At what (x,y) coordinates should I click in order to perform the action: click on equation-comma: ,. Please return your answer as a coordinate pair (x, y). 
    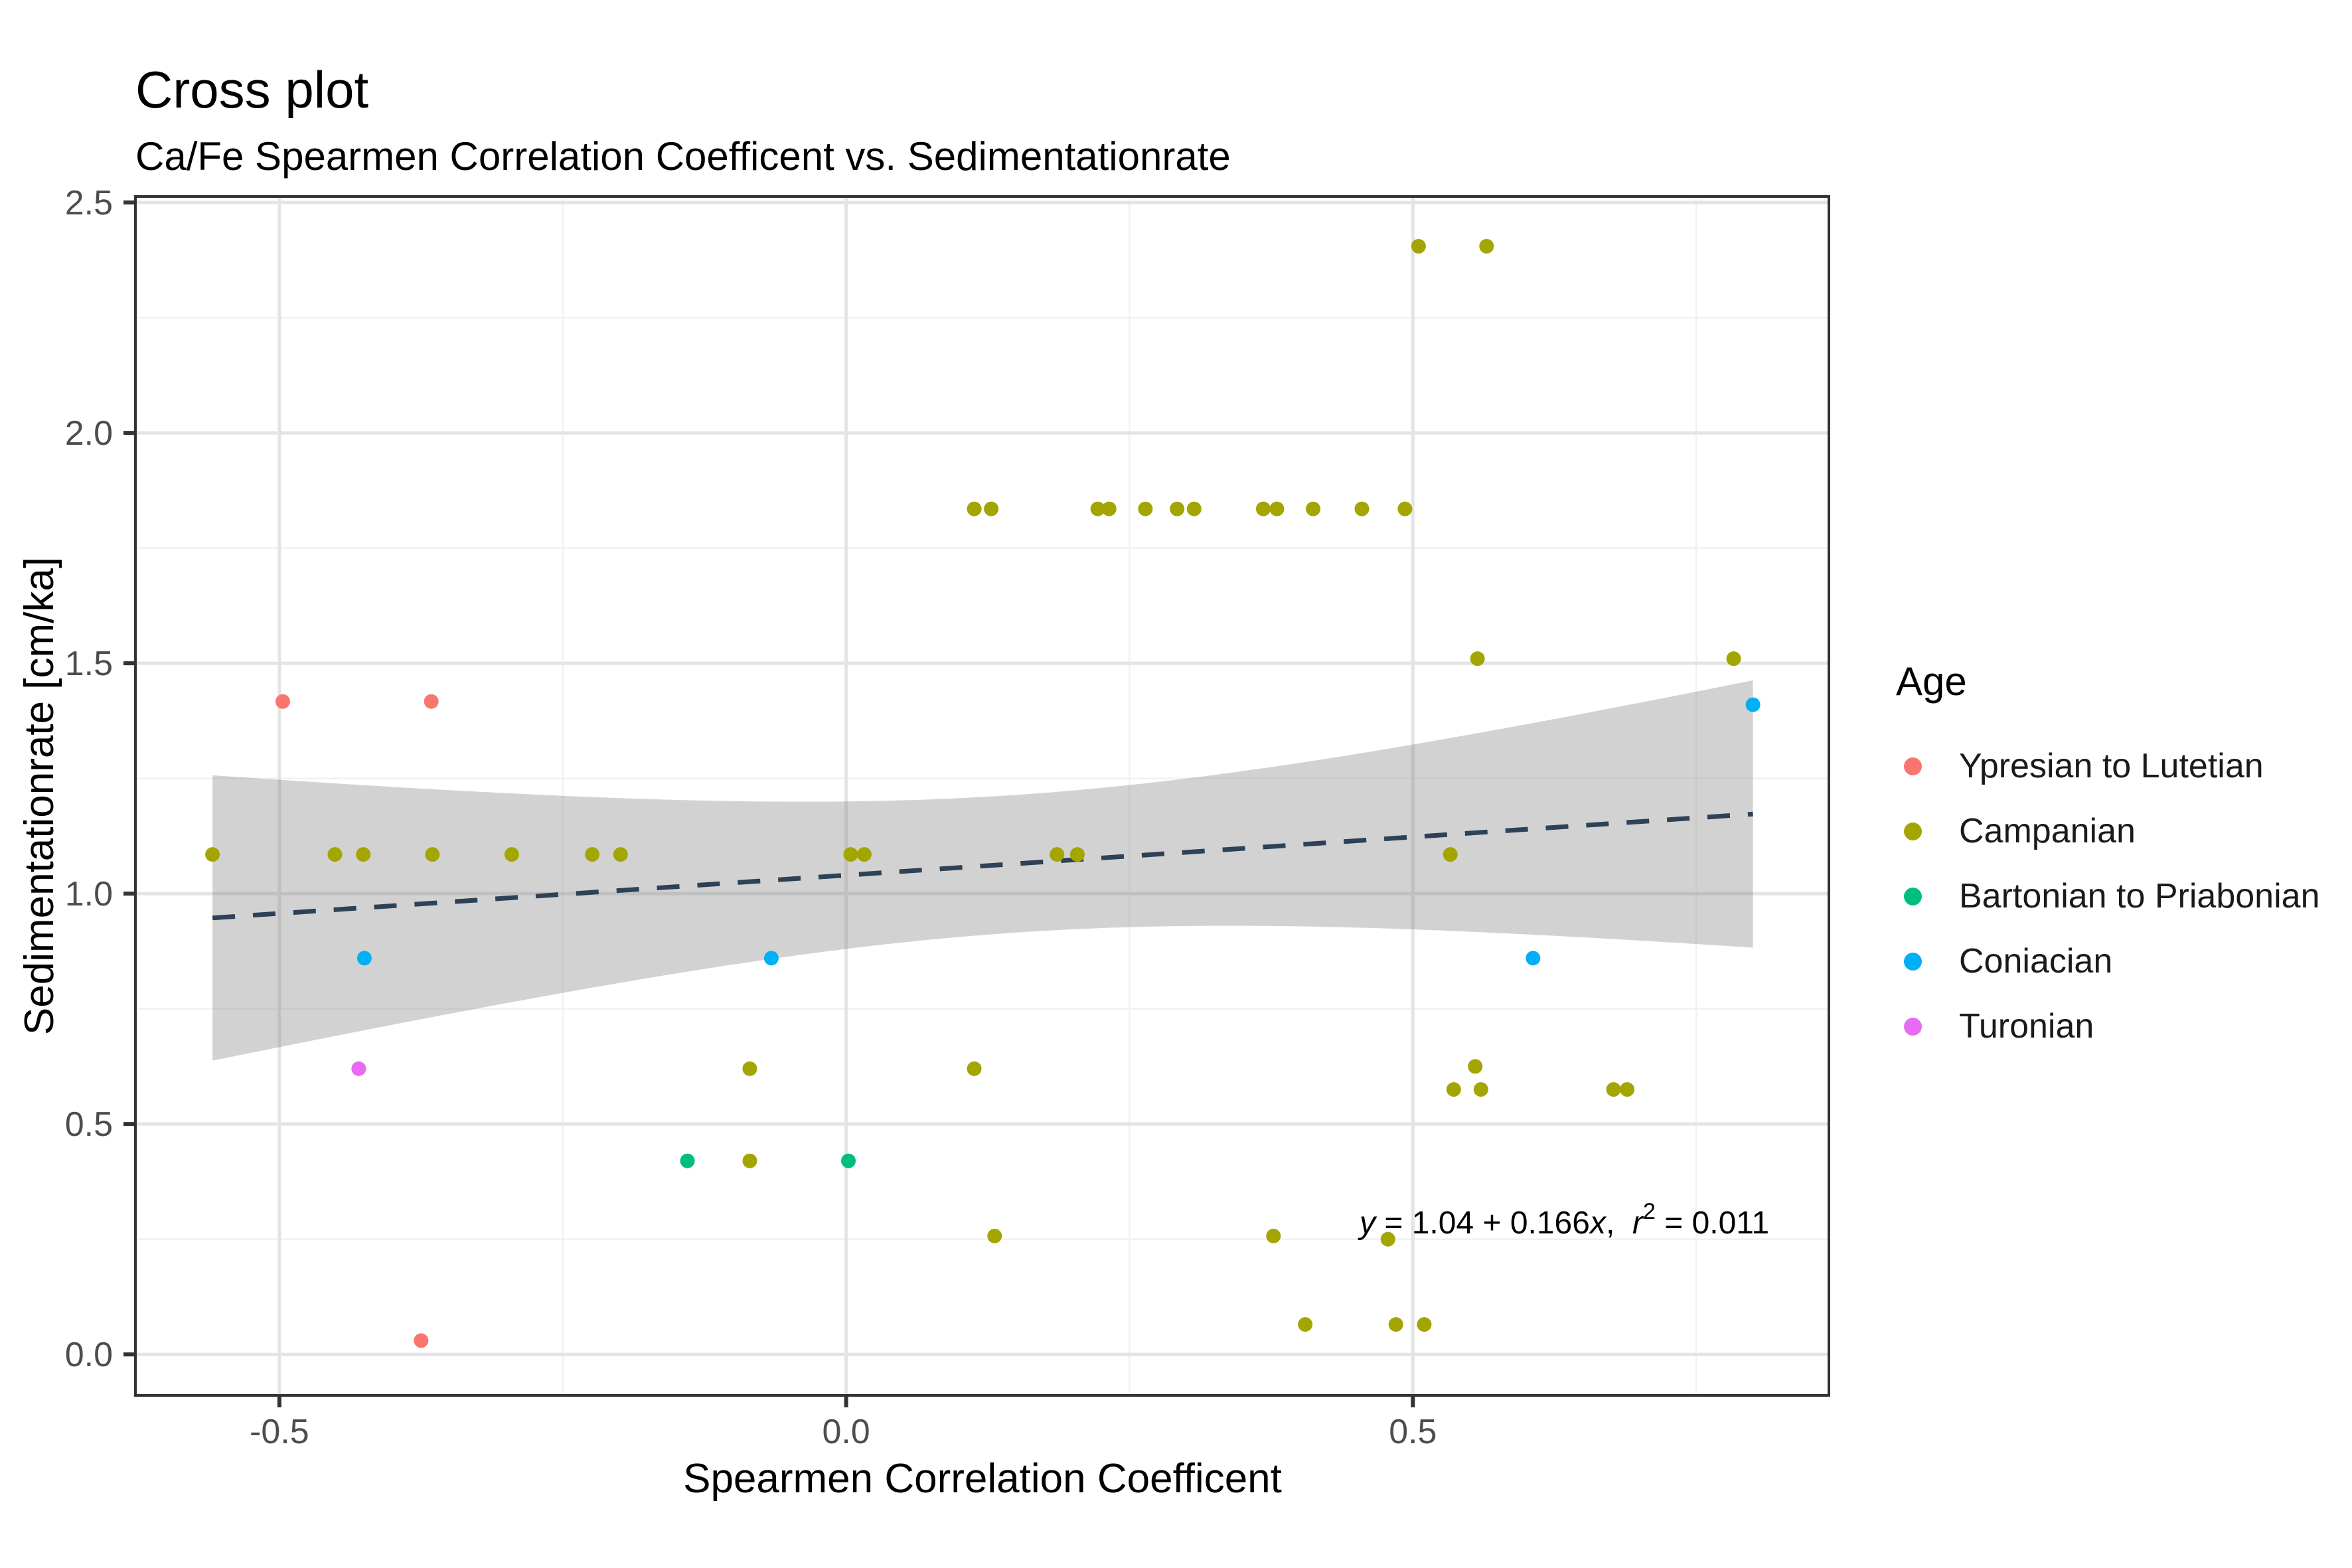
    Looking at the image, I should click on (1619, 1224).